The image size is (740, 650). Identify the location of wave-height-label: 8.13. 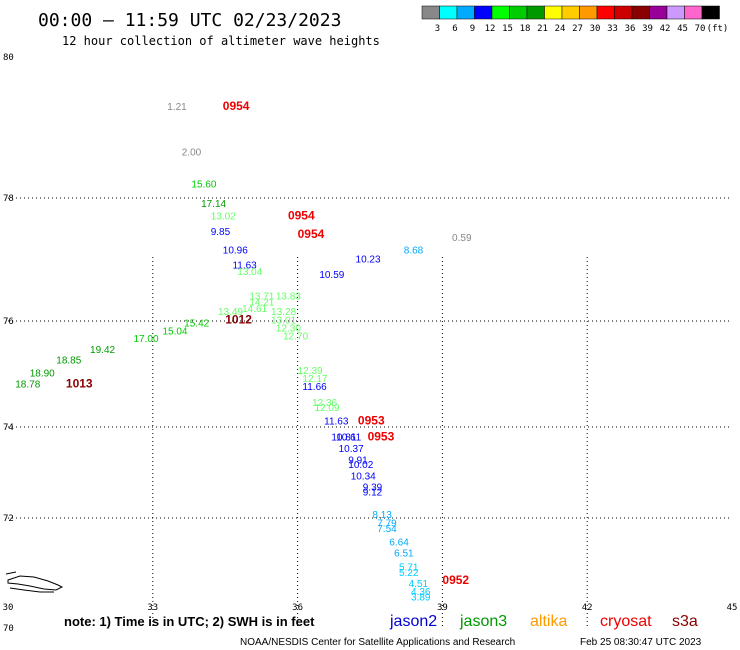
(382, 515).